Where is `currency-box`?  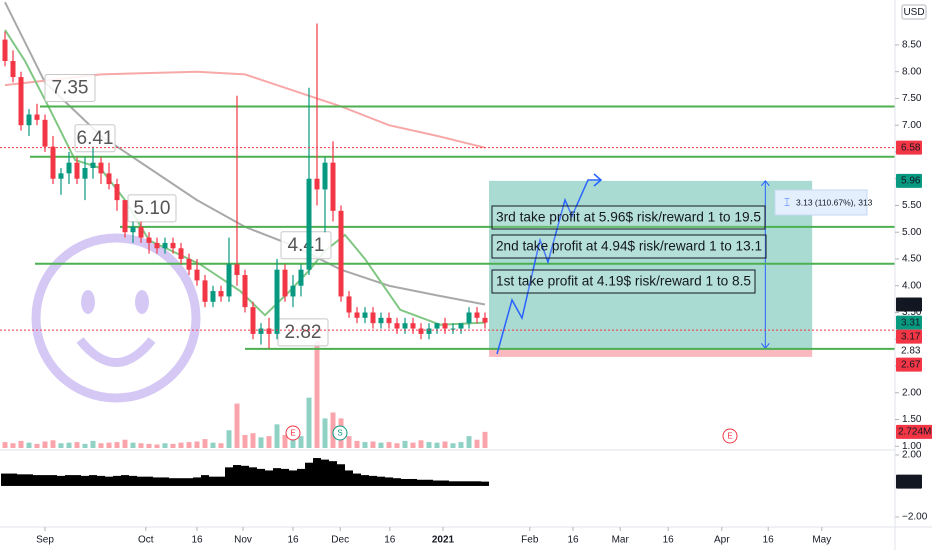
currency-box is located at coordinates (914, 12).